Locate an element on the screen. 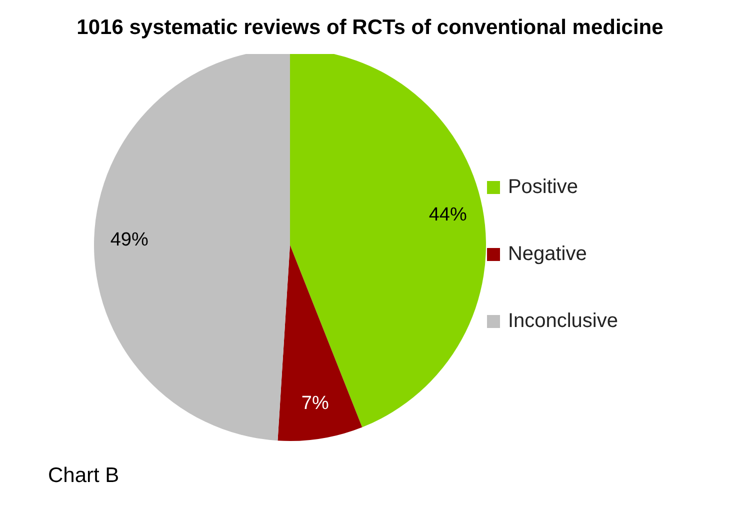 Image resolution: width=740 pixels, height=508 pixels. legend-label: Negative is located at coordinates (547, 254).